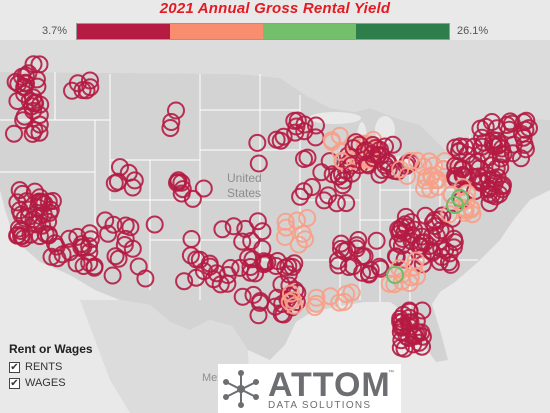 This screenshot has height=413, width=550. Describe the element at coordinates (14, 383) in the screenshot. I see `wages-checkbox: ✔` at that location.